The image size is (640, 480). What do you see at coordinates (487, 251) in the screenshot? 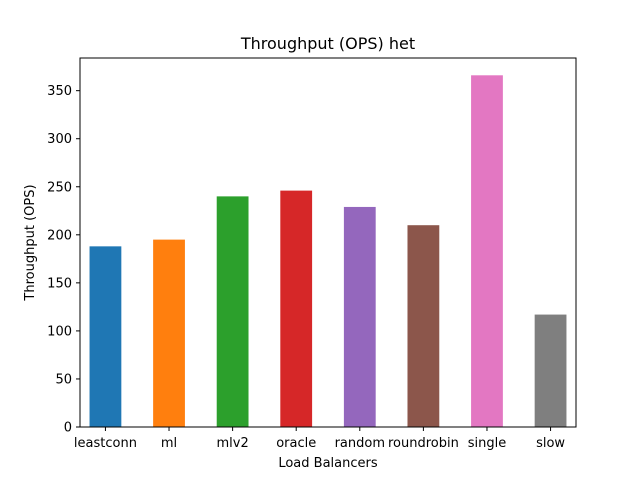
I see `bar-single` at bounding box center [487, 251].